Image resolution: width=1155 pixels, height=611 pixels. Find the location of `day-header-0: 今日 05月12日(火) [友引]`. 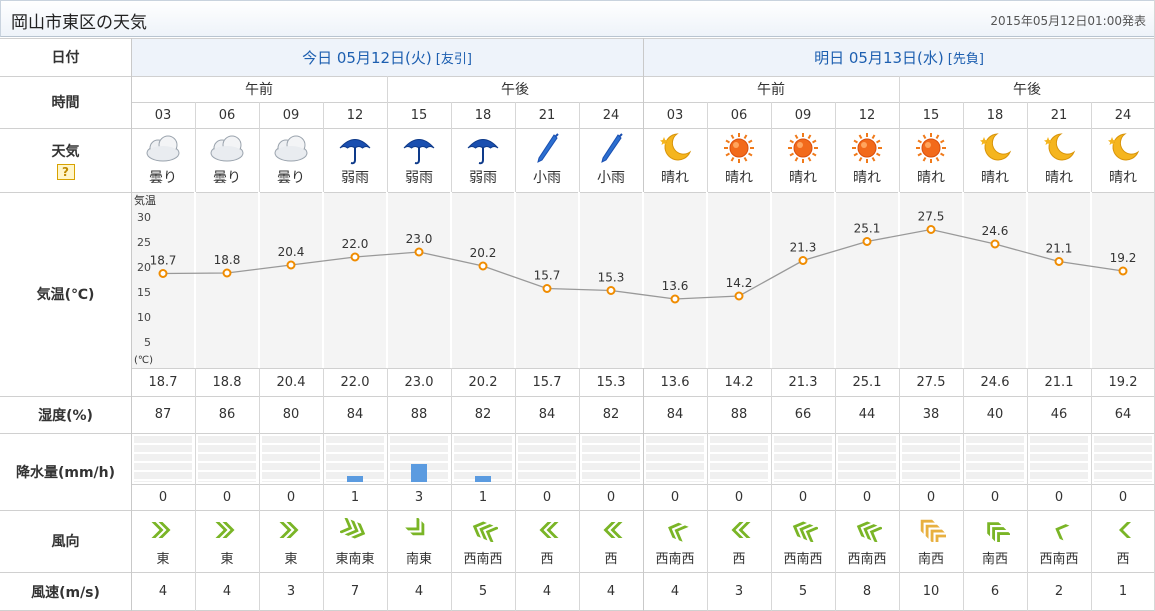

day-header-0: 今日 05月12日(火) [友引] is located at coordinates (387, 57).